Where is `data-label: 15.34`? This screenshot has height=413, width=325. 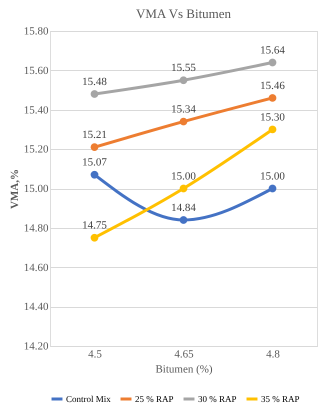 data-label: 15.34 is located at coordinates (183, 110).